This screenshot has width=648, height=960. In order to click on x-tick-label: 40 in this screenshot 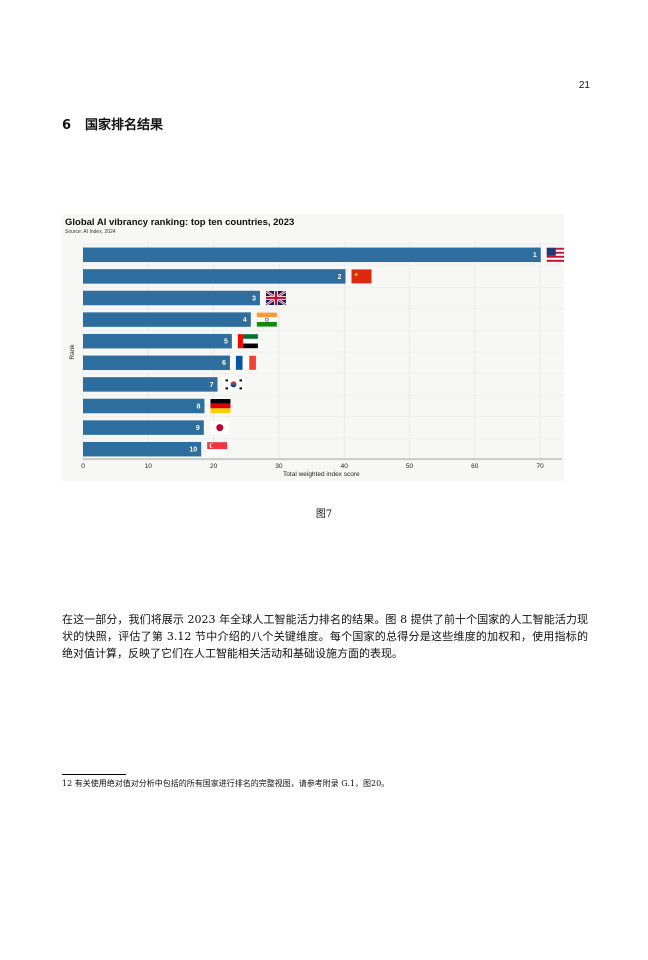, I will do `click(345, 466)`.